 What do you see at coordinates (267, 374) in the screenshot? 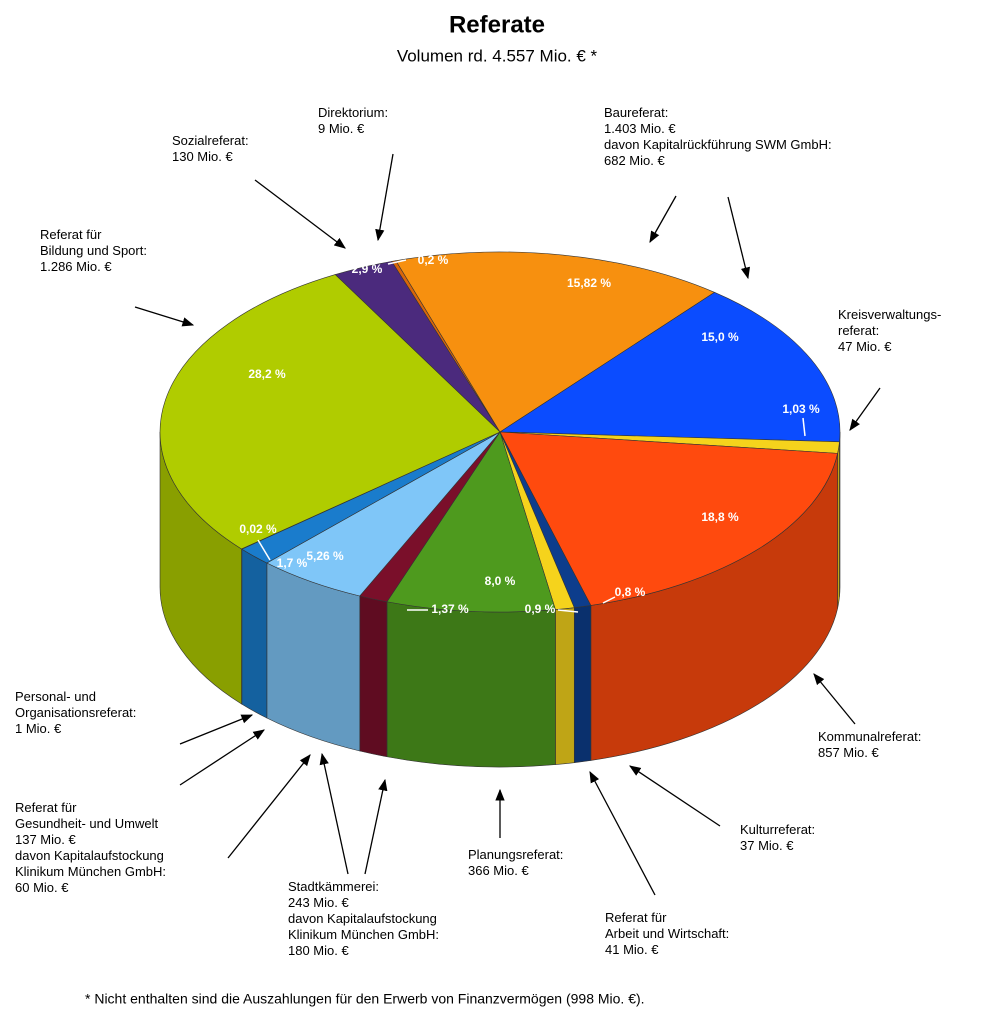
I see `value-label: 28,2 %` at bounding box center [267, 374].